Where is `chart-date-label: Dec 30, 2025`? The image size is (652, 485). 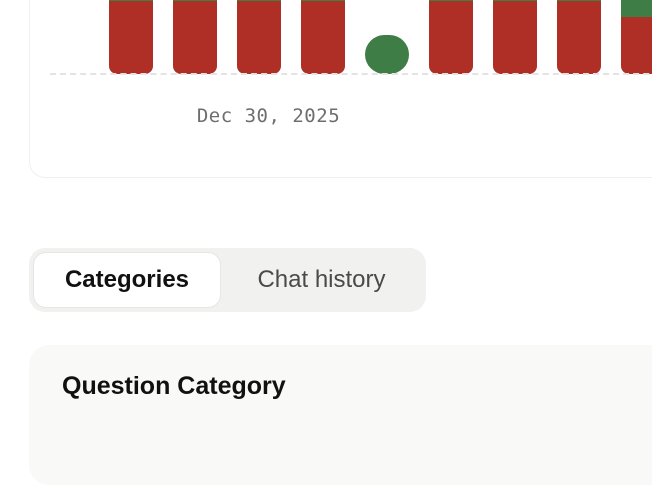 chart-date-label: Dec 30, 2025 is located at coordinates (268, 116).